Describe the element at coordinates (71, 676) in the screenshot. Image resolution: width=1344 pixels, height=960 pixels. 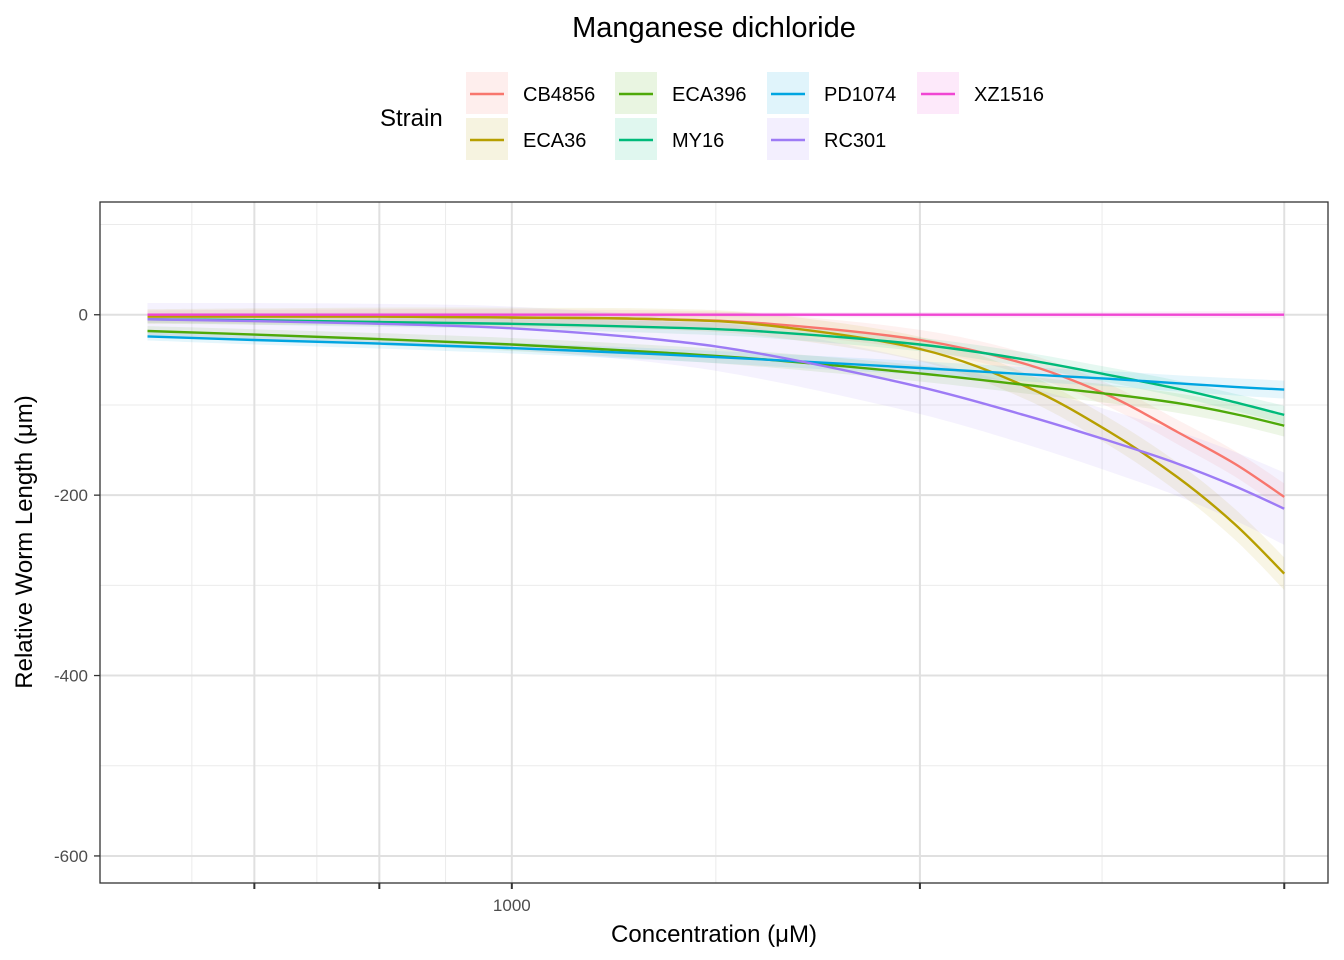
I see `y-tick-label: -400` at that location.